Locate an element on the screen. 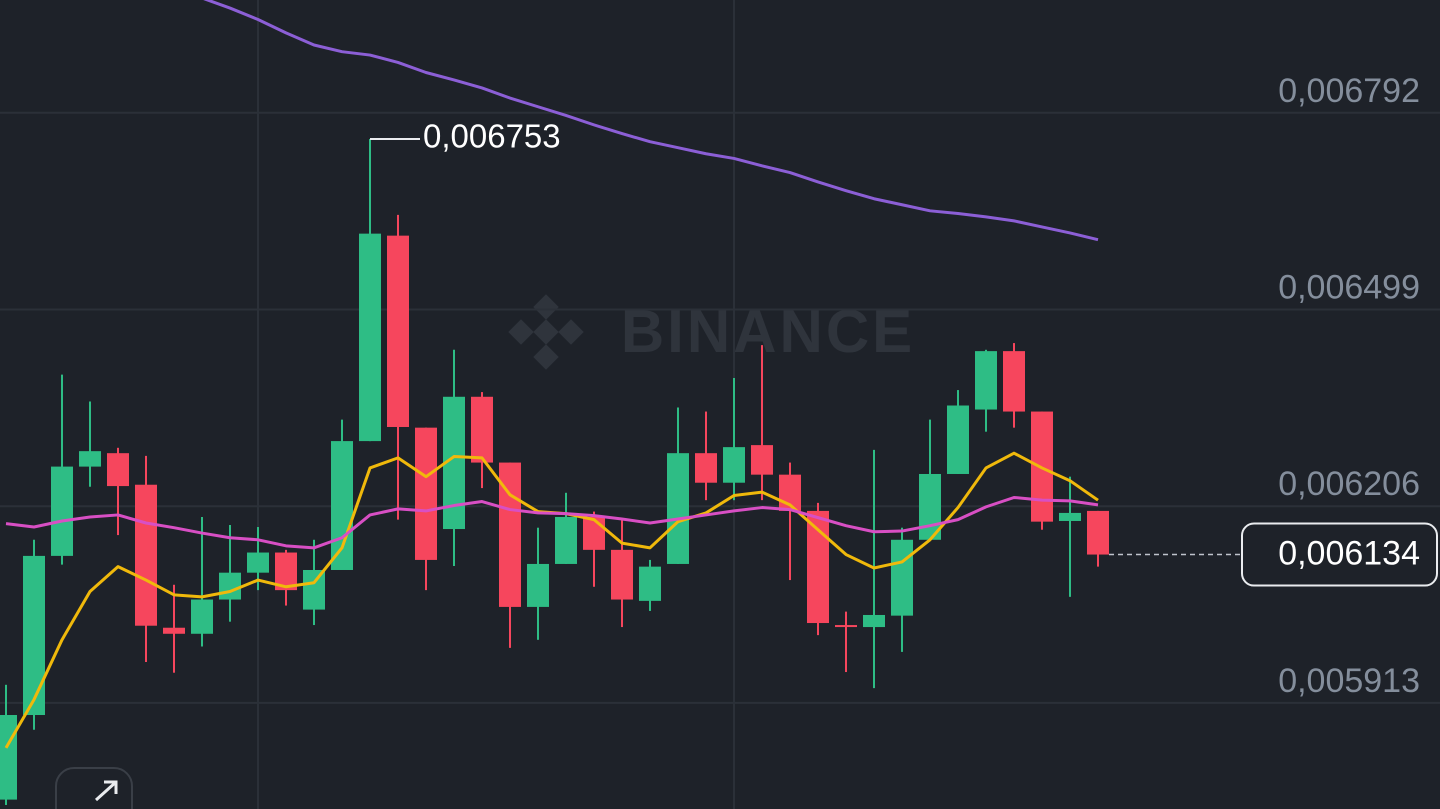  y-tick-label: 0,006499 is located at coordinates (1349, 287).